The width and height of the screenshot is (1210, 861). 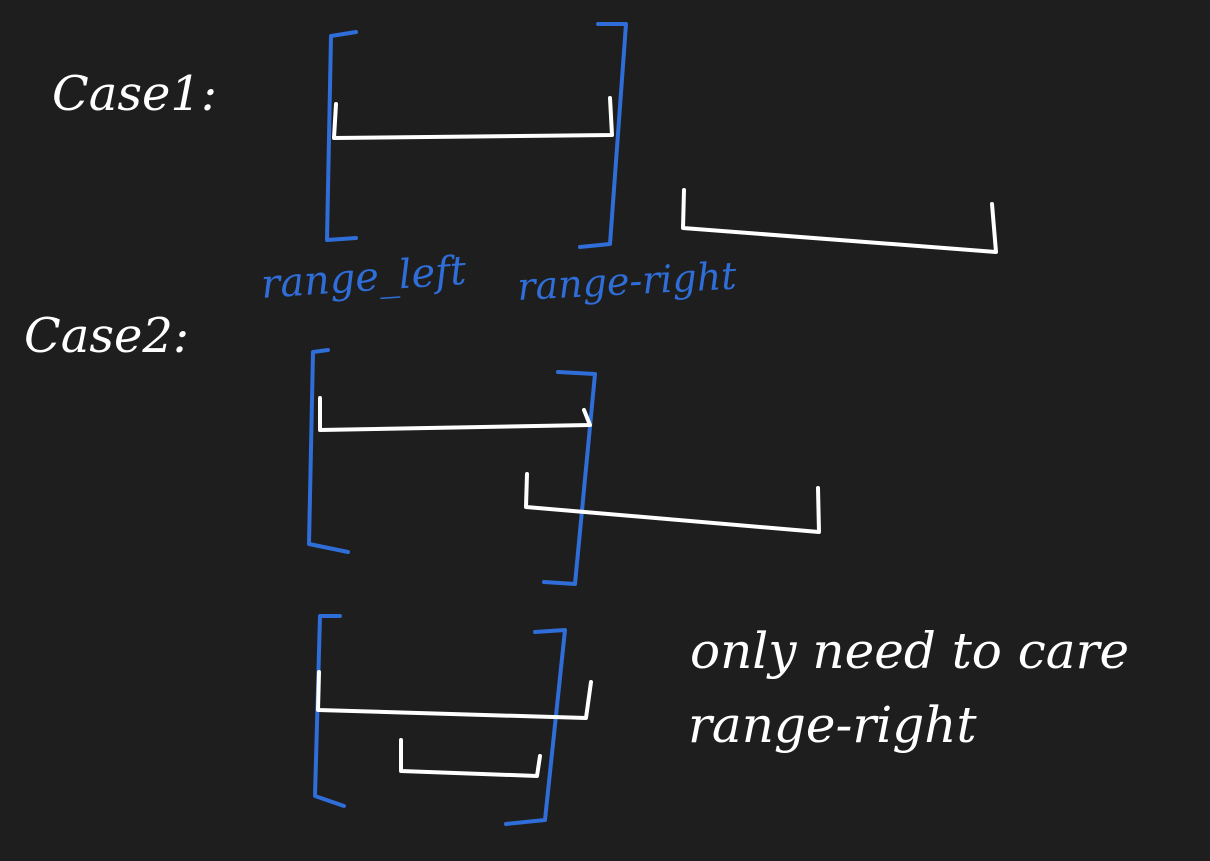 I want to click on case1-range-right-bracket, so click(x=603, y=135).